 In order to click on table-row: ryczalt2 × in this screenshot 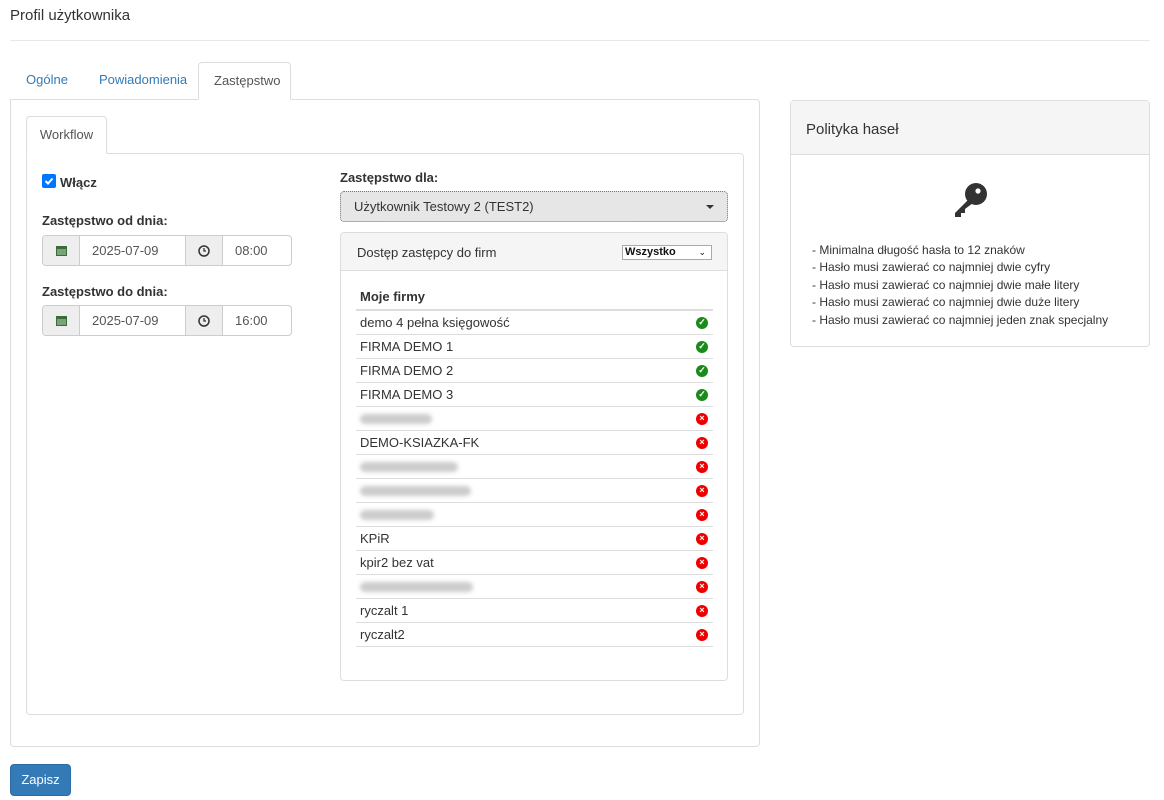, I will do `click(534, 635)`.